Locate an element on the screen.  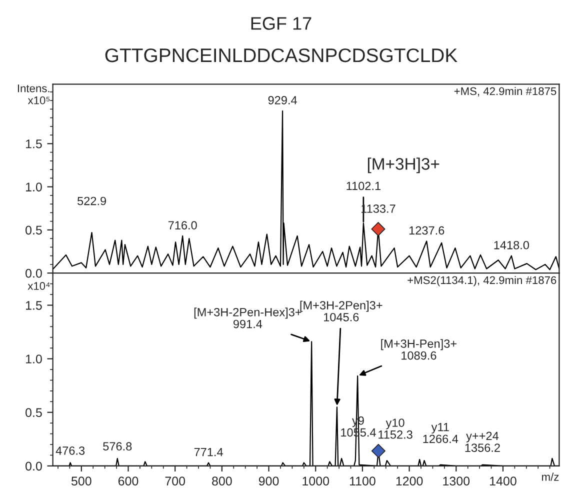
annotation: [M+3H]3+ is located at coordinates (404, 166).